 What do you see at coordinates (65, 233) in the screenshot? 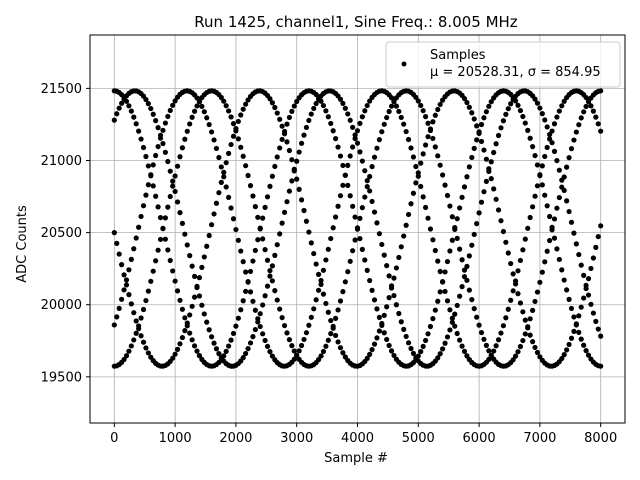
I see `y-axis-ticks: 19500 20000 20500 21000 21500` at bounding box center [65, 233].